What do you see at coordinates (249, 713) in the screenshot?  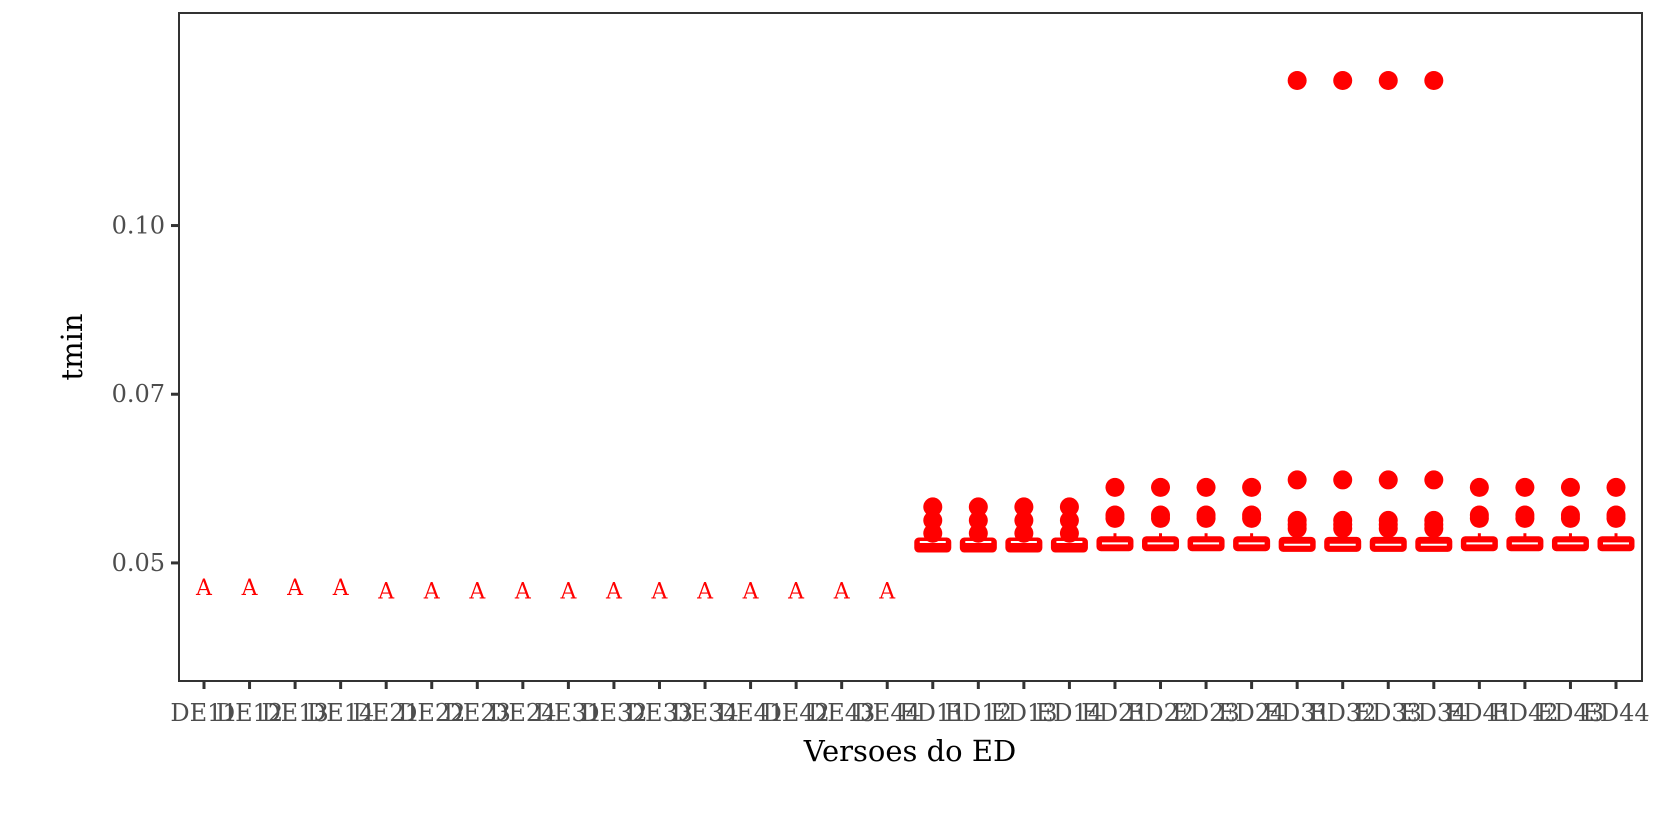 I see `x-tick-label: DE12` at bounding box center [249, 713].